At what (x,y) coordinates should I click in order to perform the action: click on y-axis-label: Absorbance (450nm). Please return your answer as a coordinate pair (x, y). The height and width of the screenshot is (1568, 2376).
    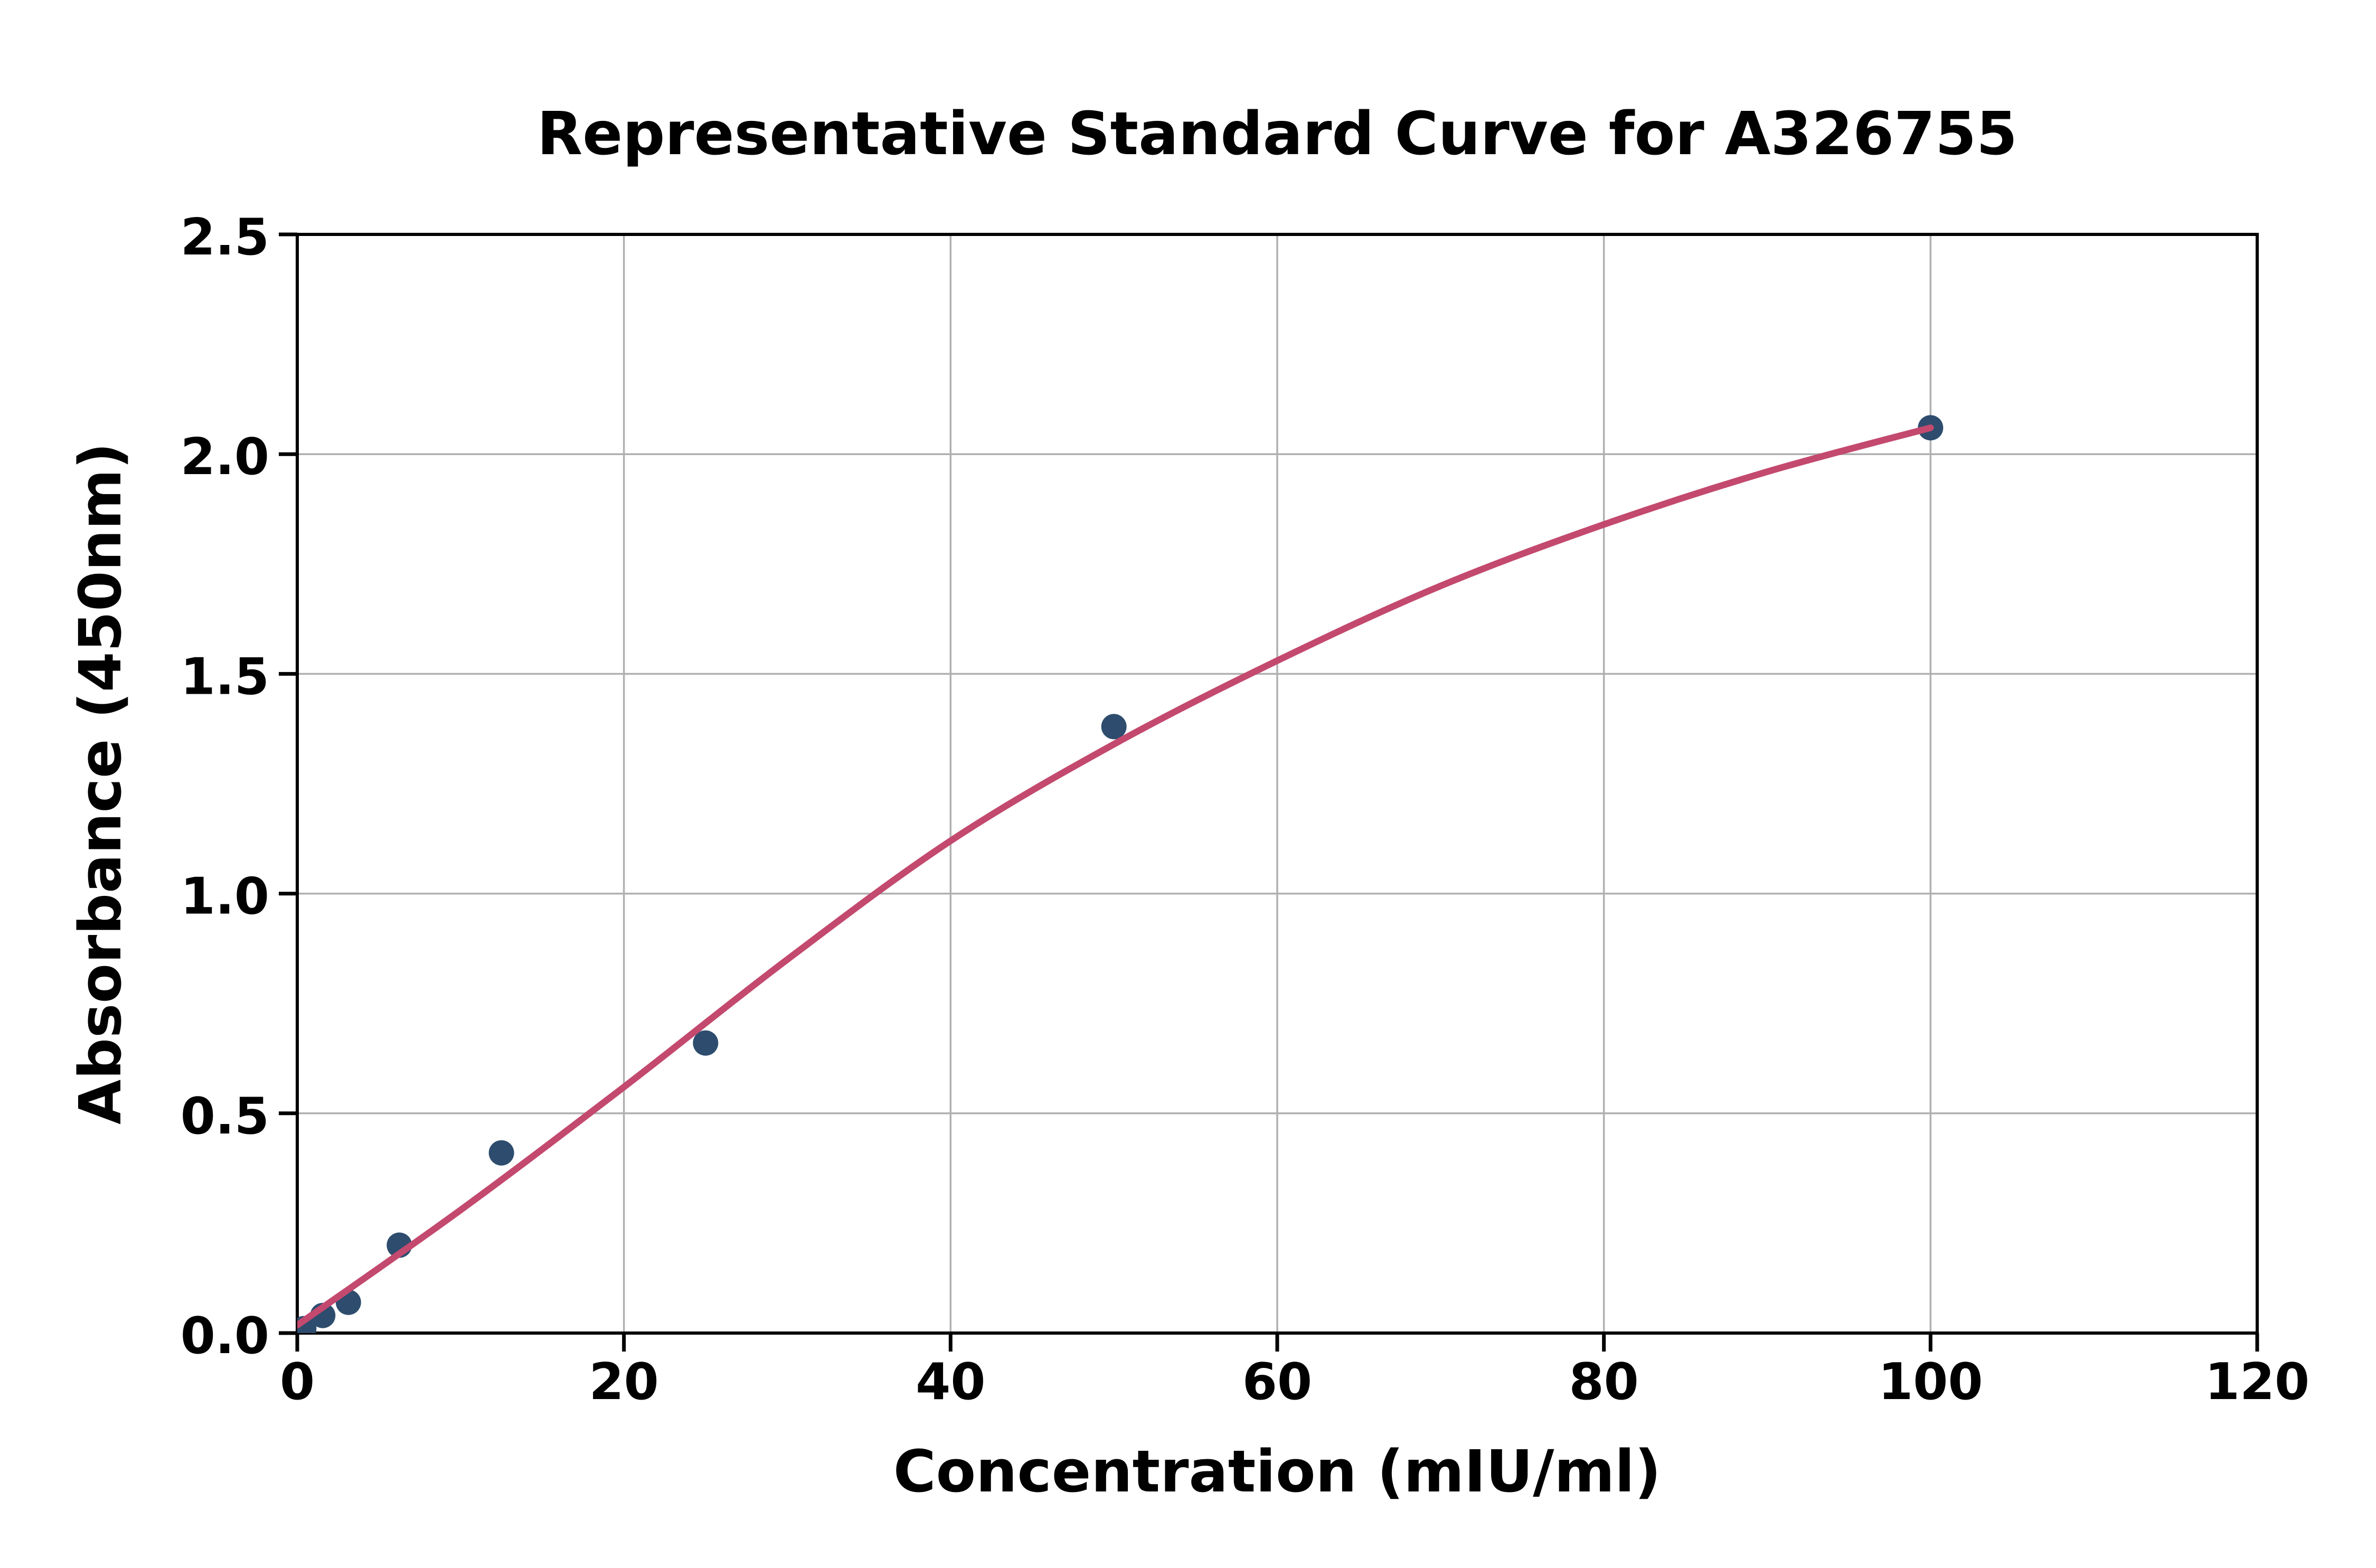
    Looking at the image, I should click on (100, 783).